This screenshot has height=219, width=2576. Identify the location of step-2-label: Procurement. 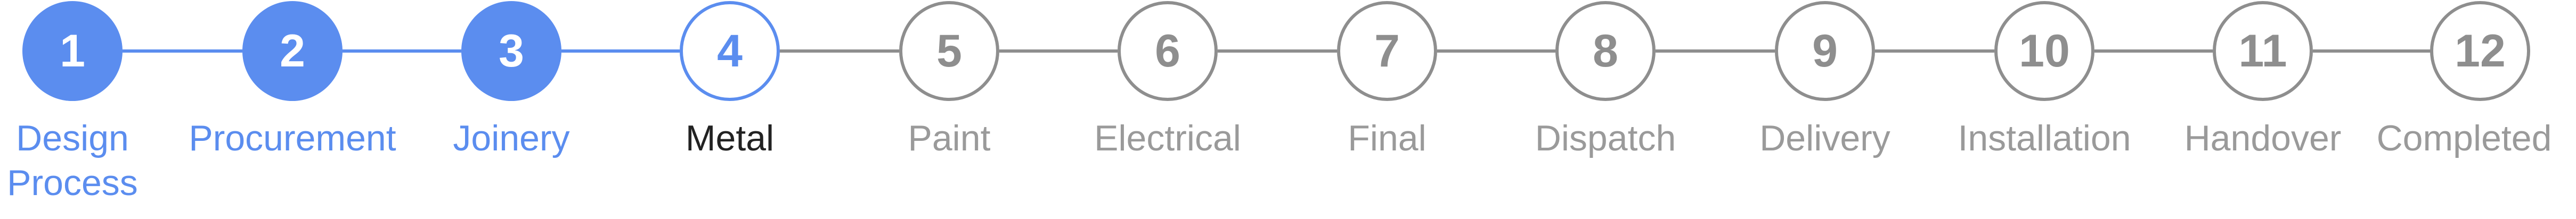
(293, 138).